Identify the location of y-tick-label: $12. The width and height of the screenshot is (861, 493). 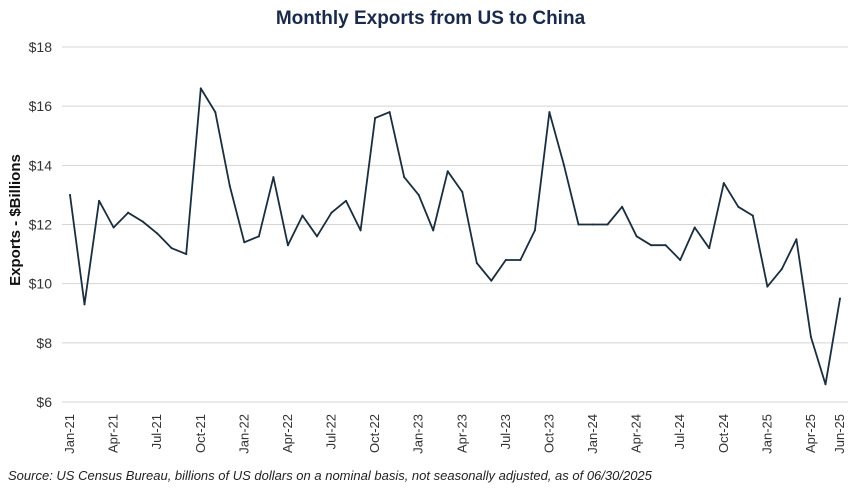
(41, 225).